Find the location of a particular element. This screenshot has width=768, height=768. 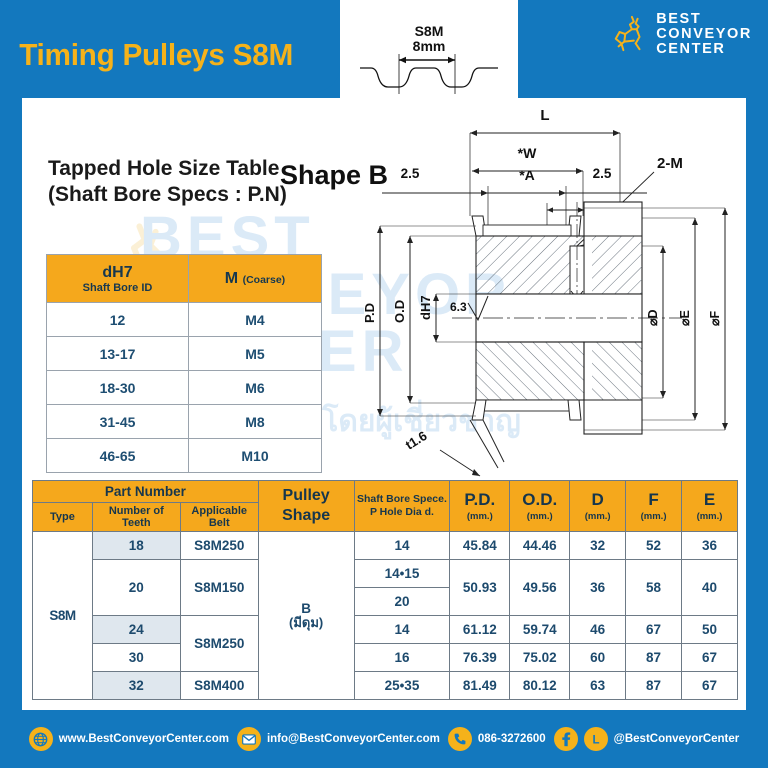

cell-od: 49.56 is located at coordinates (540, 587).